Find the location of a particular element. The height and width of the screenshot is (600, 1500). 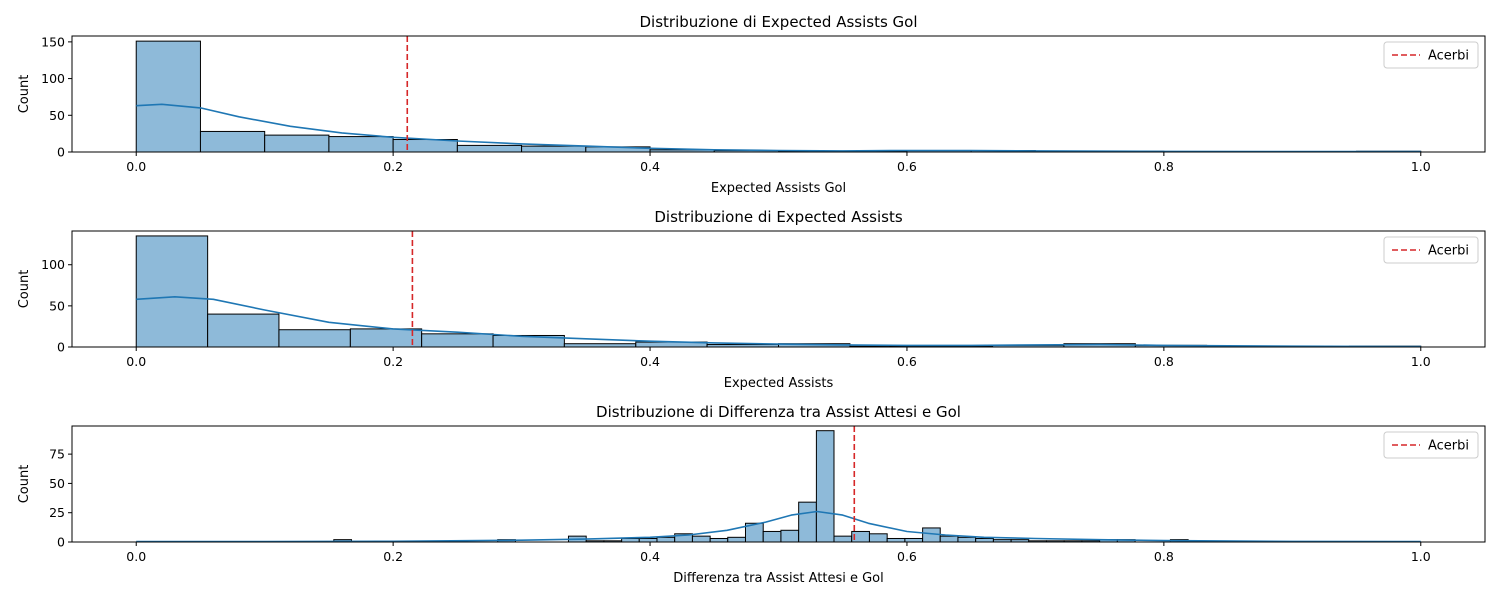

y-ticks: 0 25 50 75 is located at coordinates (60, 498).